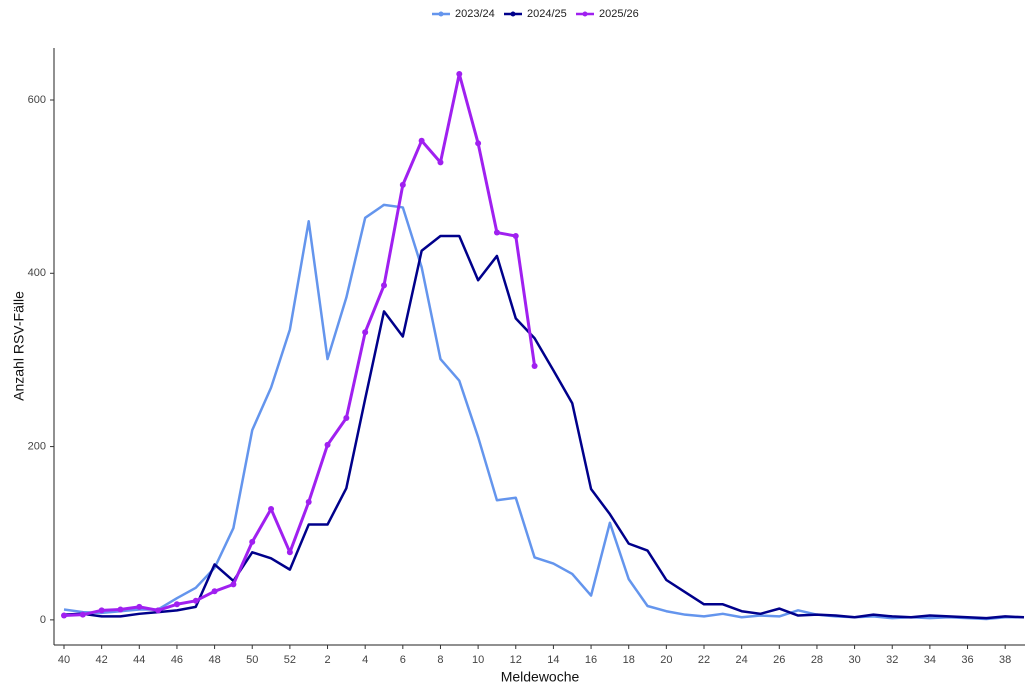  Describe the element at coordinates (102, 660) in the screenshot. I see `x-tick-label: 42` at that location.